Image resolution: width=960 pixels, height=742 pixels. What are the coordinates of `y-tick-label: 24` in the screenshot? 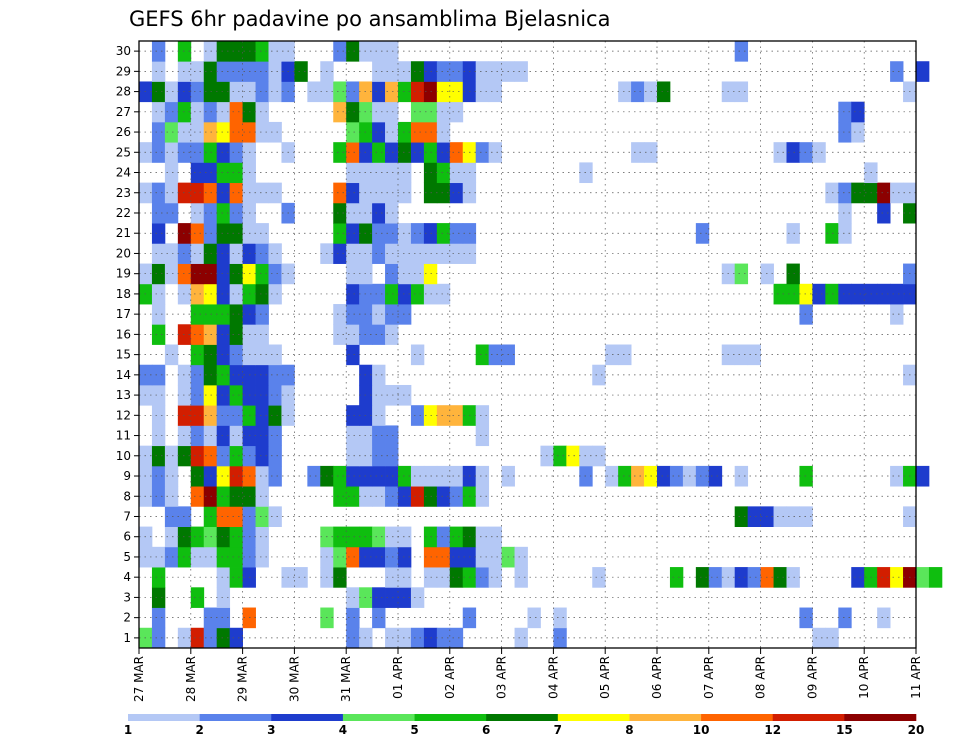 It's located at (123, 173).